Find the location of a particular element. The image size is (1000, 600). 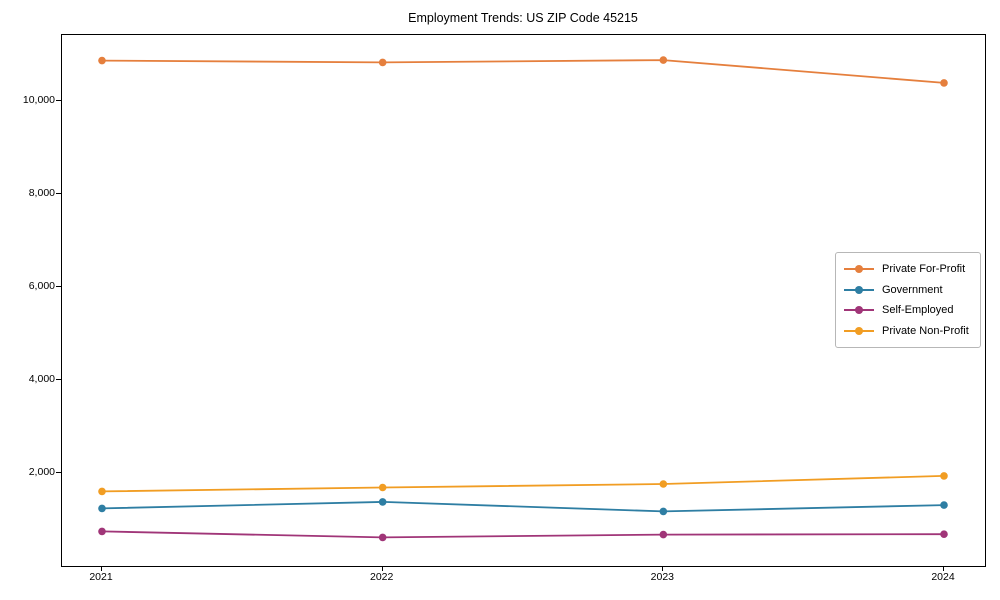

x-tick-label: 2024 is located at coordinates (943, 577).